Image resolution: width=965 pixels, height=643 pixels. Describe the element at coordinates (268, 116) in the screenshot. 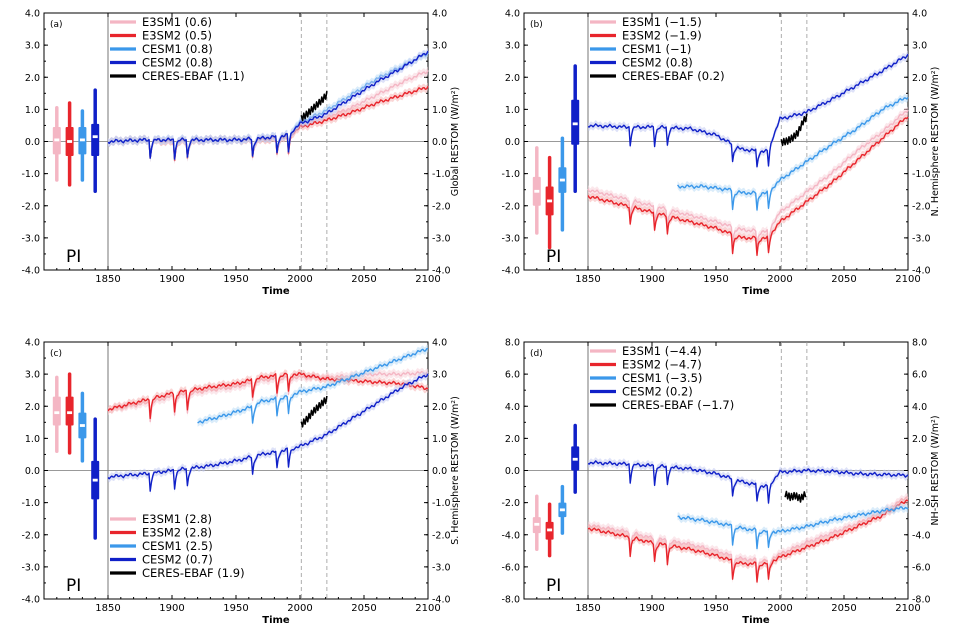

I see `series-line-e3sm1` at that location.